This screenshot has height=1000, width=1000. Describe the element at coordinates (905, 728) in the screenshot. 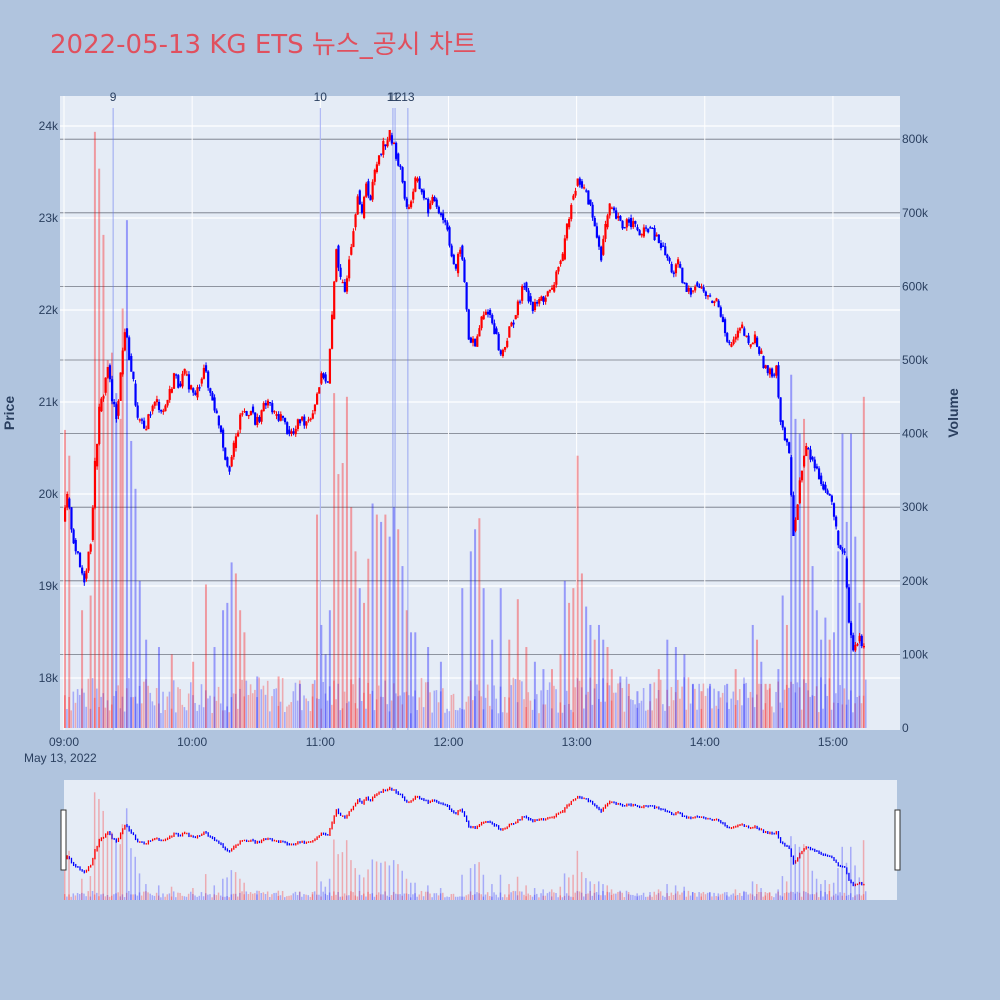

I see `y2-tick-label: 0` at that location.